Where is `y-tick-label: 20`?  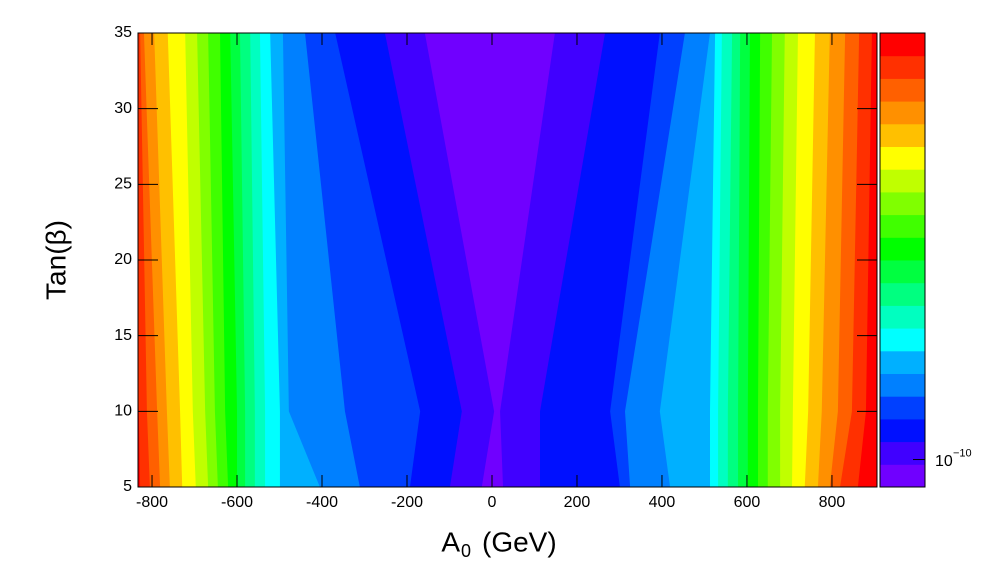 y-tick-label: 20 is located at coordinates (123, 259).